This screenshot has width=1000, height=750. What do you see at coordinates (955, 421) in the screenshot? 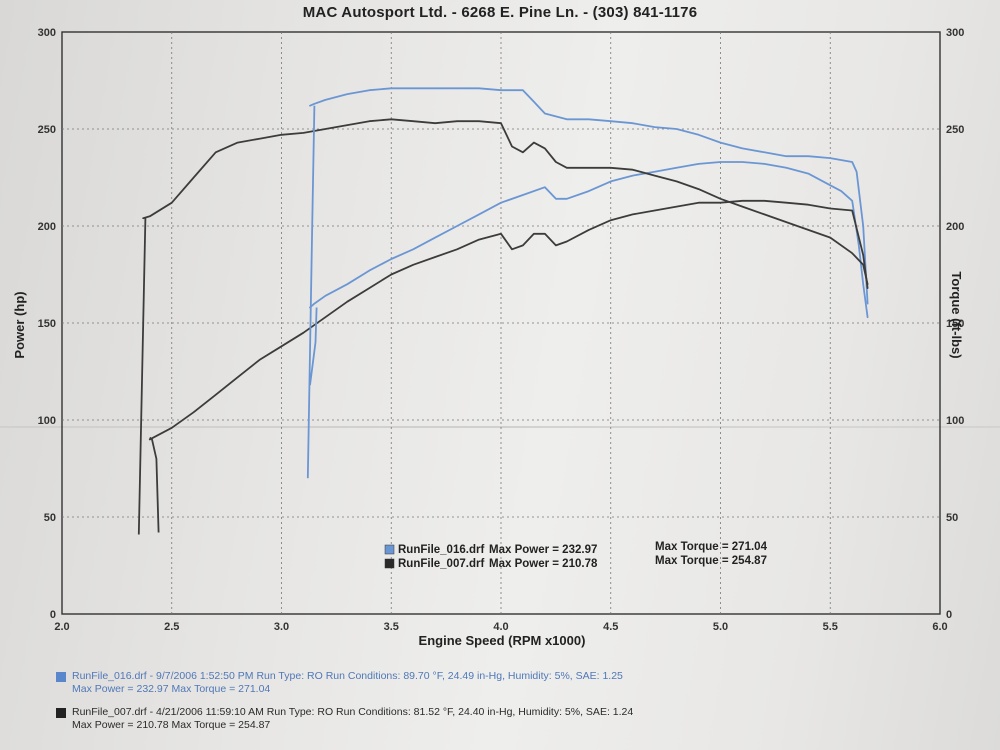
I see `y-right-tick-label: 100` at bounding box center [955, 421].